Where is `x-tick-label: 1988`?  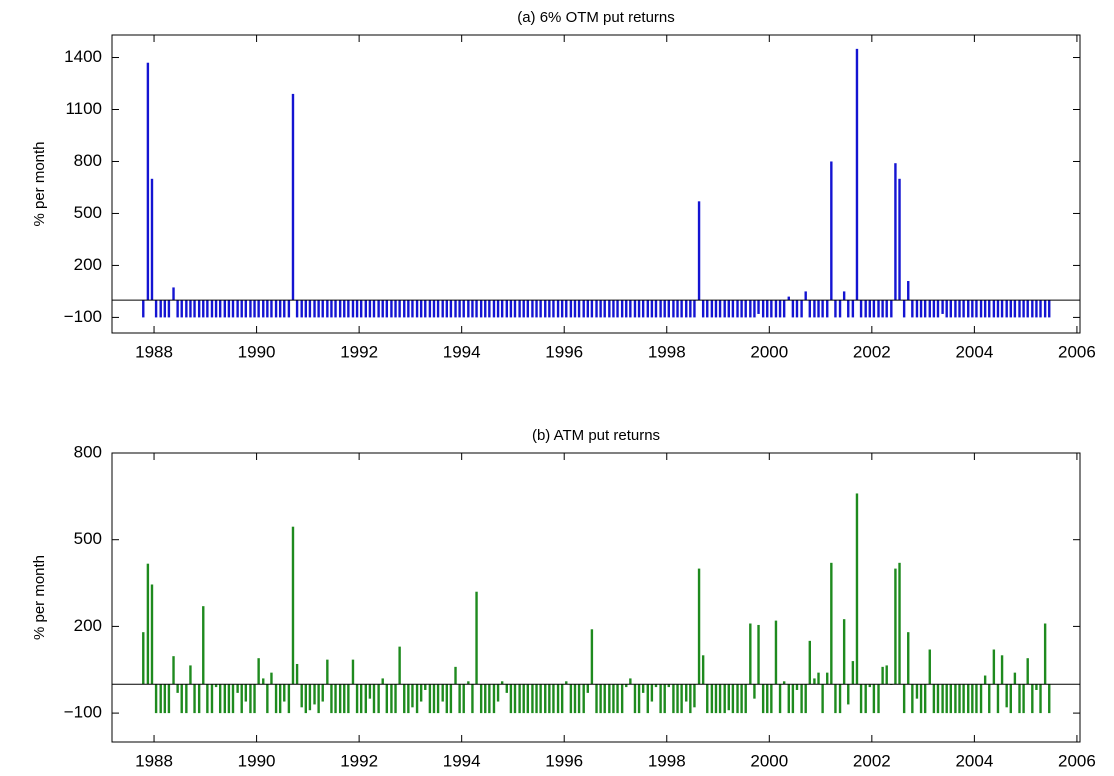
x-tick-label: 1988 is located at coordinates (154, 351).